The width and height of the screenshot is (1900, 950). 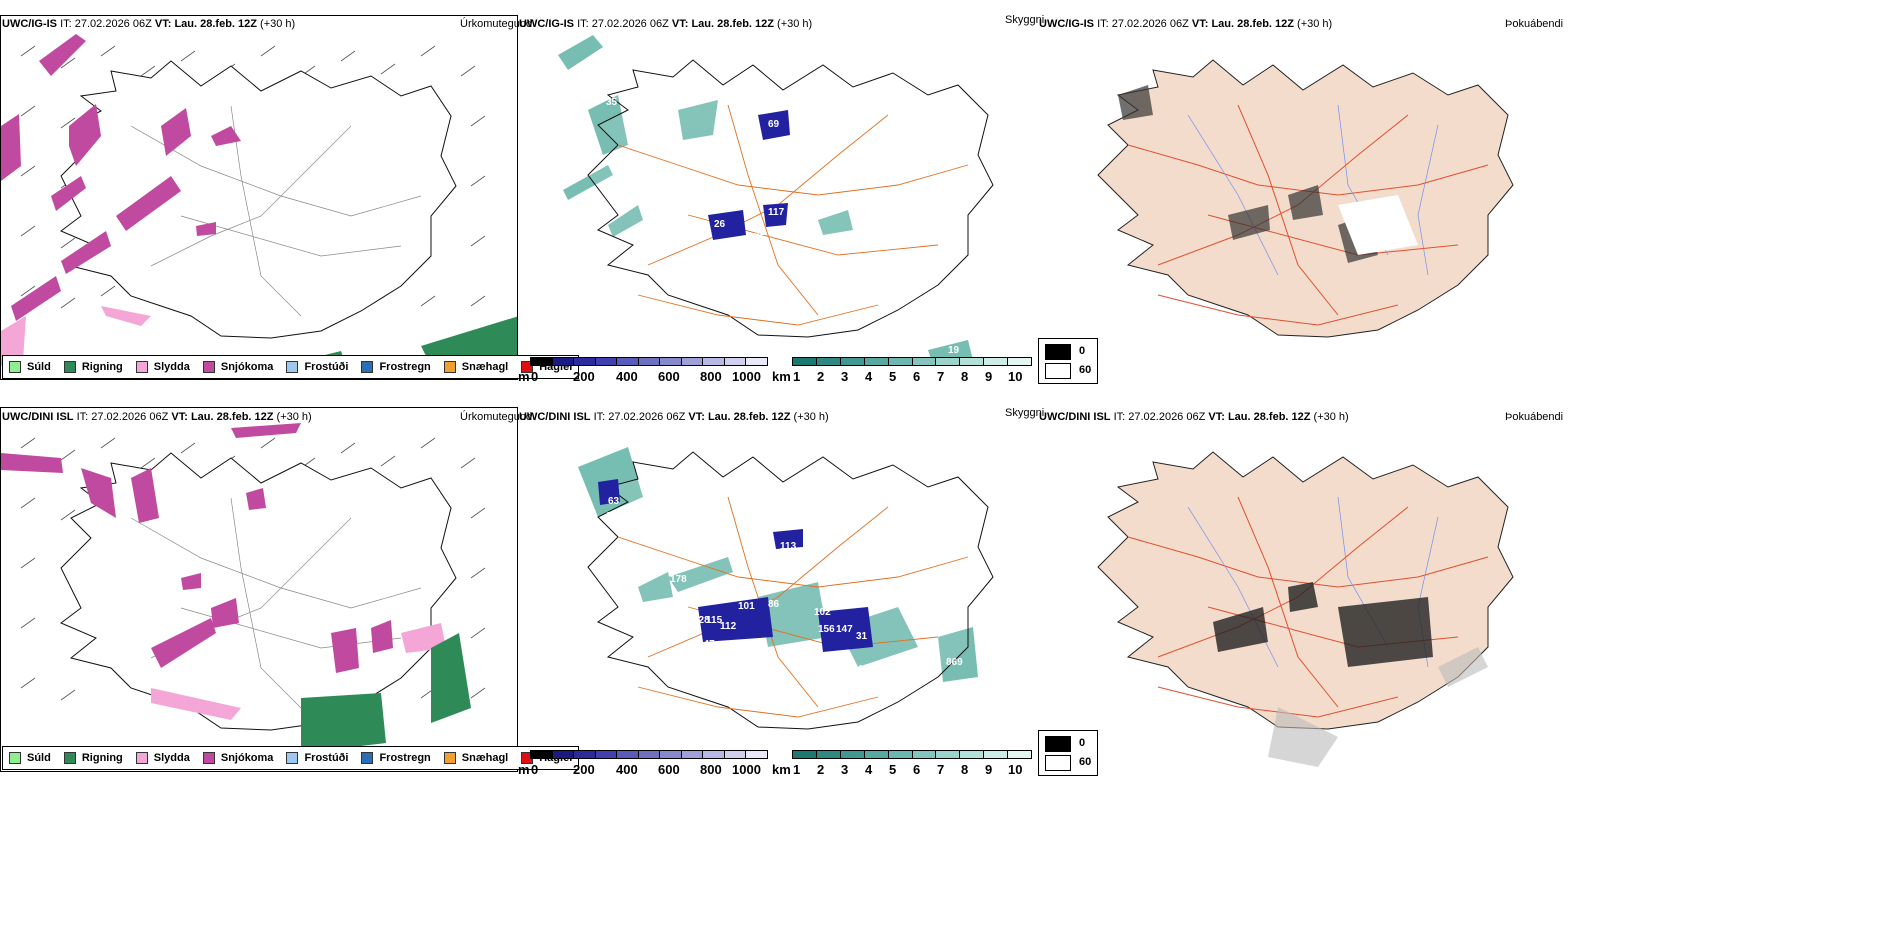 What do you see at coordinates (863, 669) in the screenshot?
I see `ceiling-label: 11` at bounding box center [863, 669].